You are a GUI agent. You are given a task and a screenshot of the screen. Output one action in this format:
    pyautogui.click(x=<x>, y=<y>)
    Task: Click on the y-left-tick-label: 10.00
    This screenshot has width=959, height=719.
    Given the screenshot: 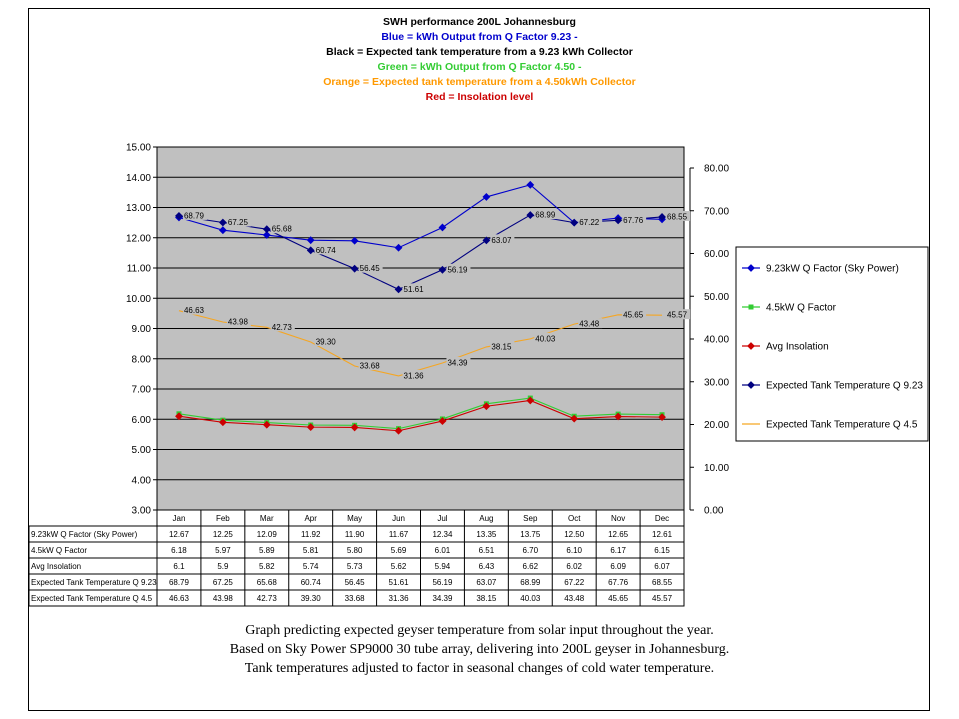 What is the action you would take?
    pyautogui.click(x=138, y=299)
    